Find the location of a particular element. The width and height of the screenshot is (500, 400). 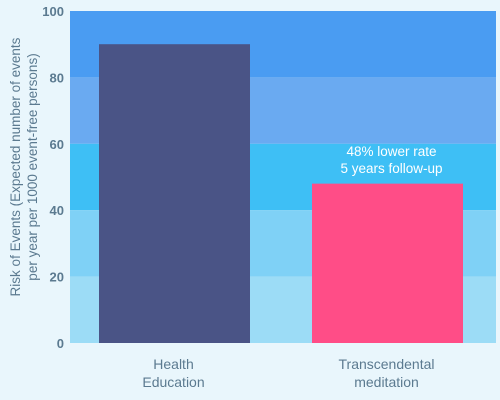

annotation-text: 48% lower rate 5 years follow-up is located at coordinates (391, 160).